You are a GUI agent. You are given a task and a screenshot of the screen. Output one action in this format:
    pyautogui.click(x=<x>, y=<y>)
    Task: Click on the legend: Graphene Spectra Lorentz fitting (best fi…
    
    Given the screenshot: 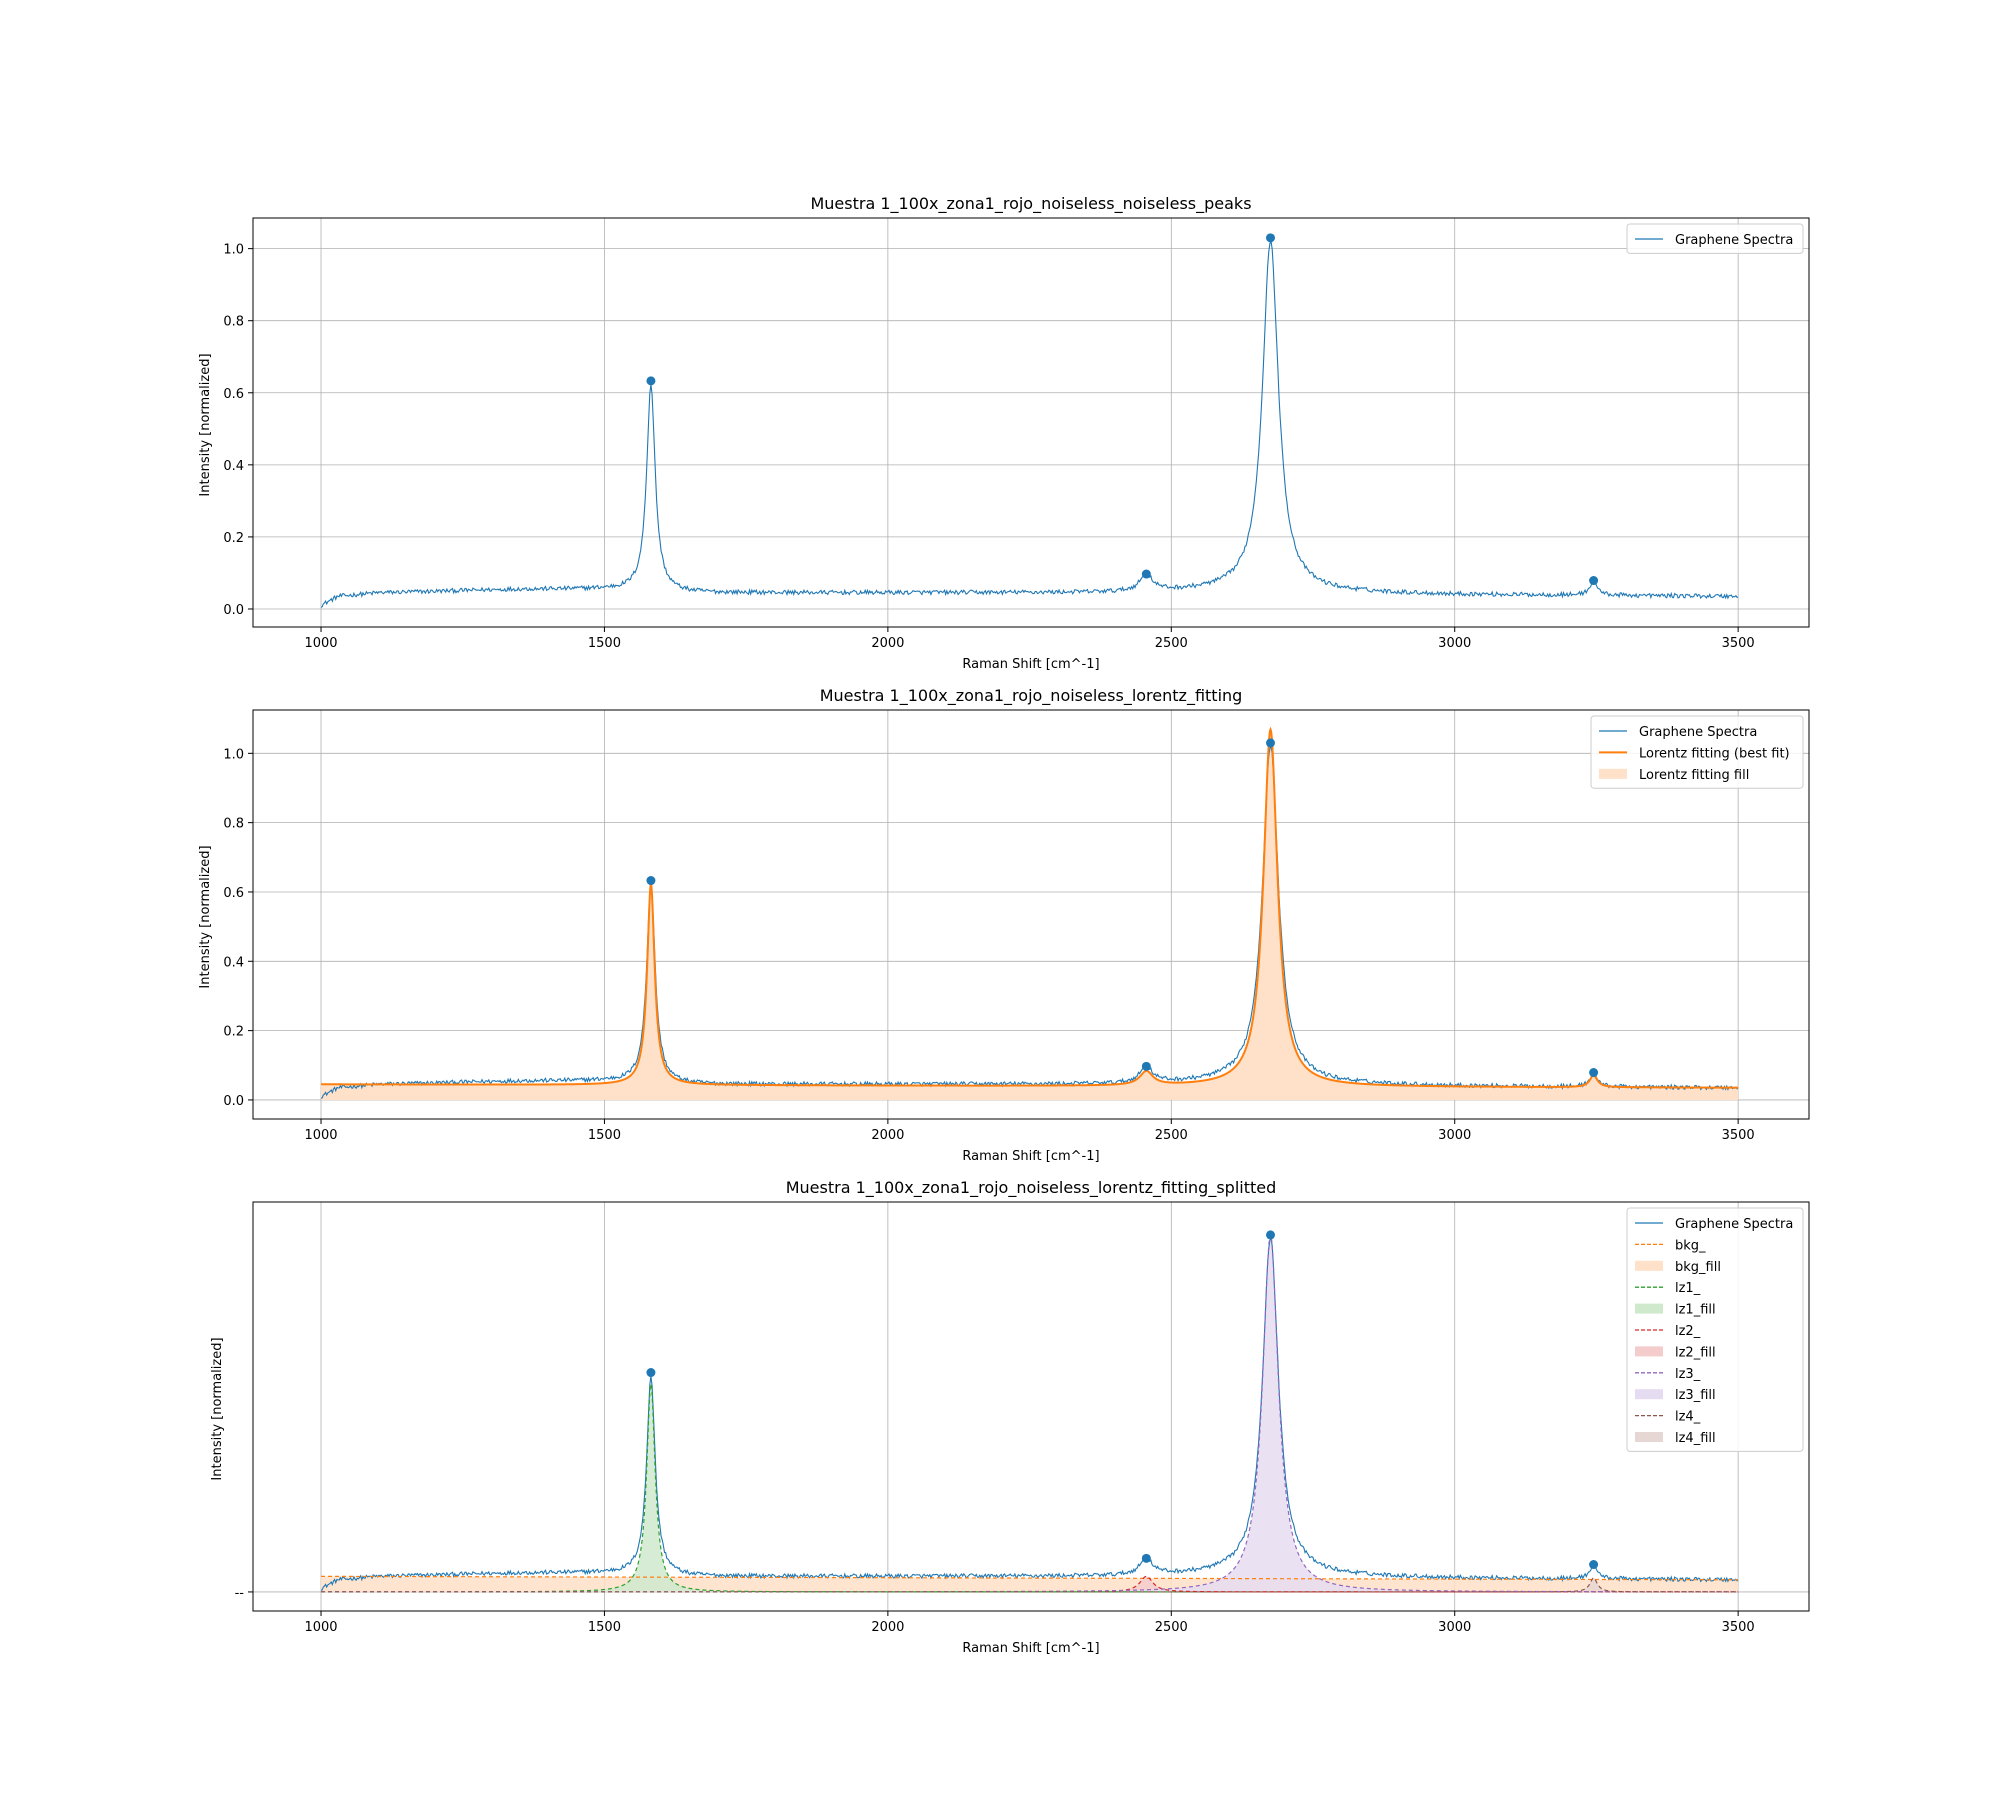 What is the action you would take?
    pyautogui.click(x=1697, y=752)
    